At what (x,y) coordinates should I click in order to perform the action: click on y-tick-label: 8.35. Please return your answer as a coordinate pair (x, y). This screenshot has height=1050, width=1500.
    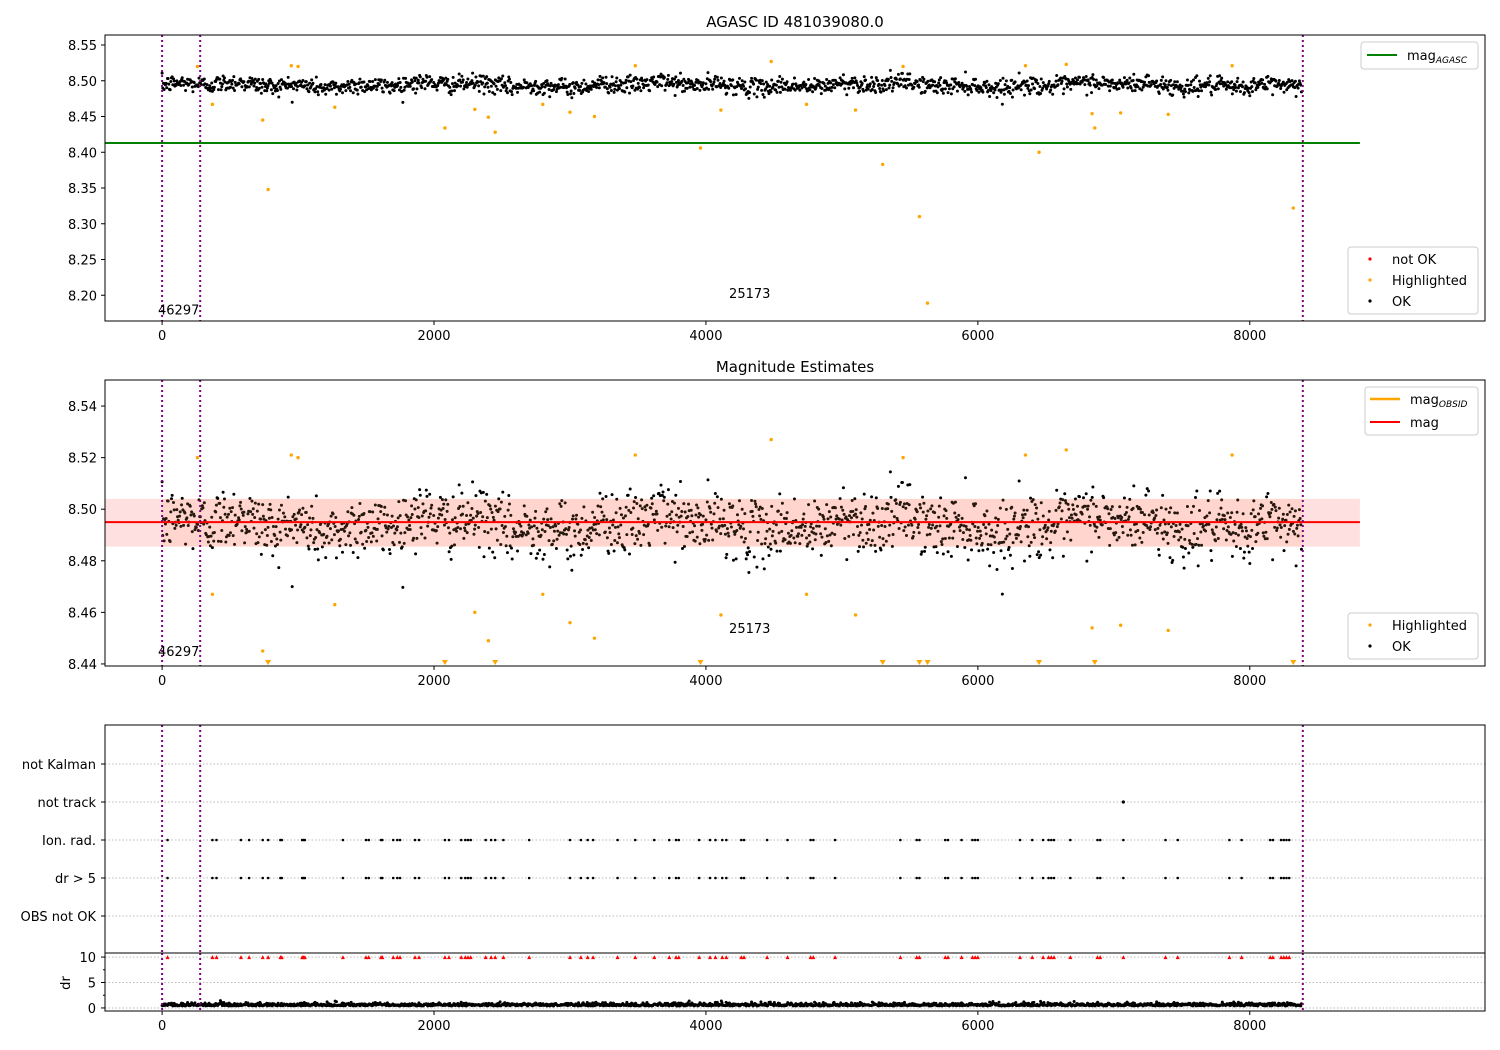
    Looking at the image, I should click on (82, 189).